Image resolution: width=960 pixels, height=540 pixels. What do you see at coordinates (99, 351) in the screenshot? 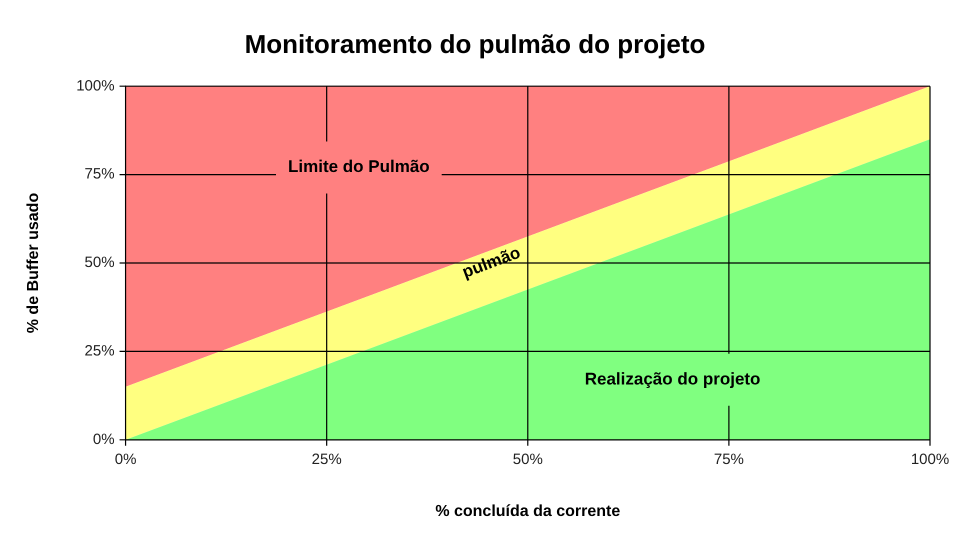
I see `y-tick-label: 25%` at bounding box center [99, 351].